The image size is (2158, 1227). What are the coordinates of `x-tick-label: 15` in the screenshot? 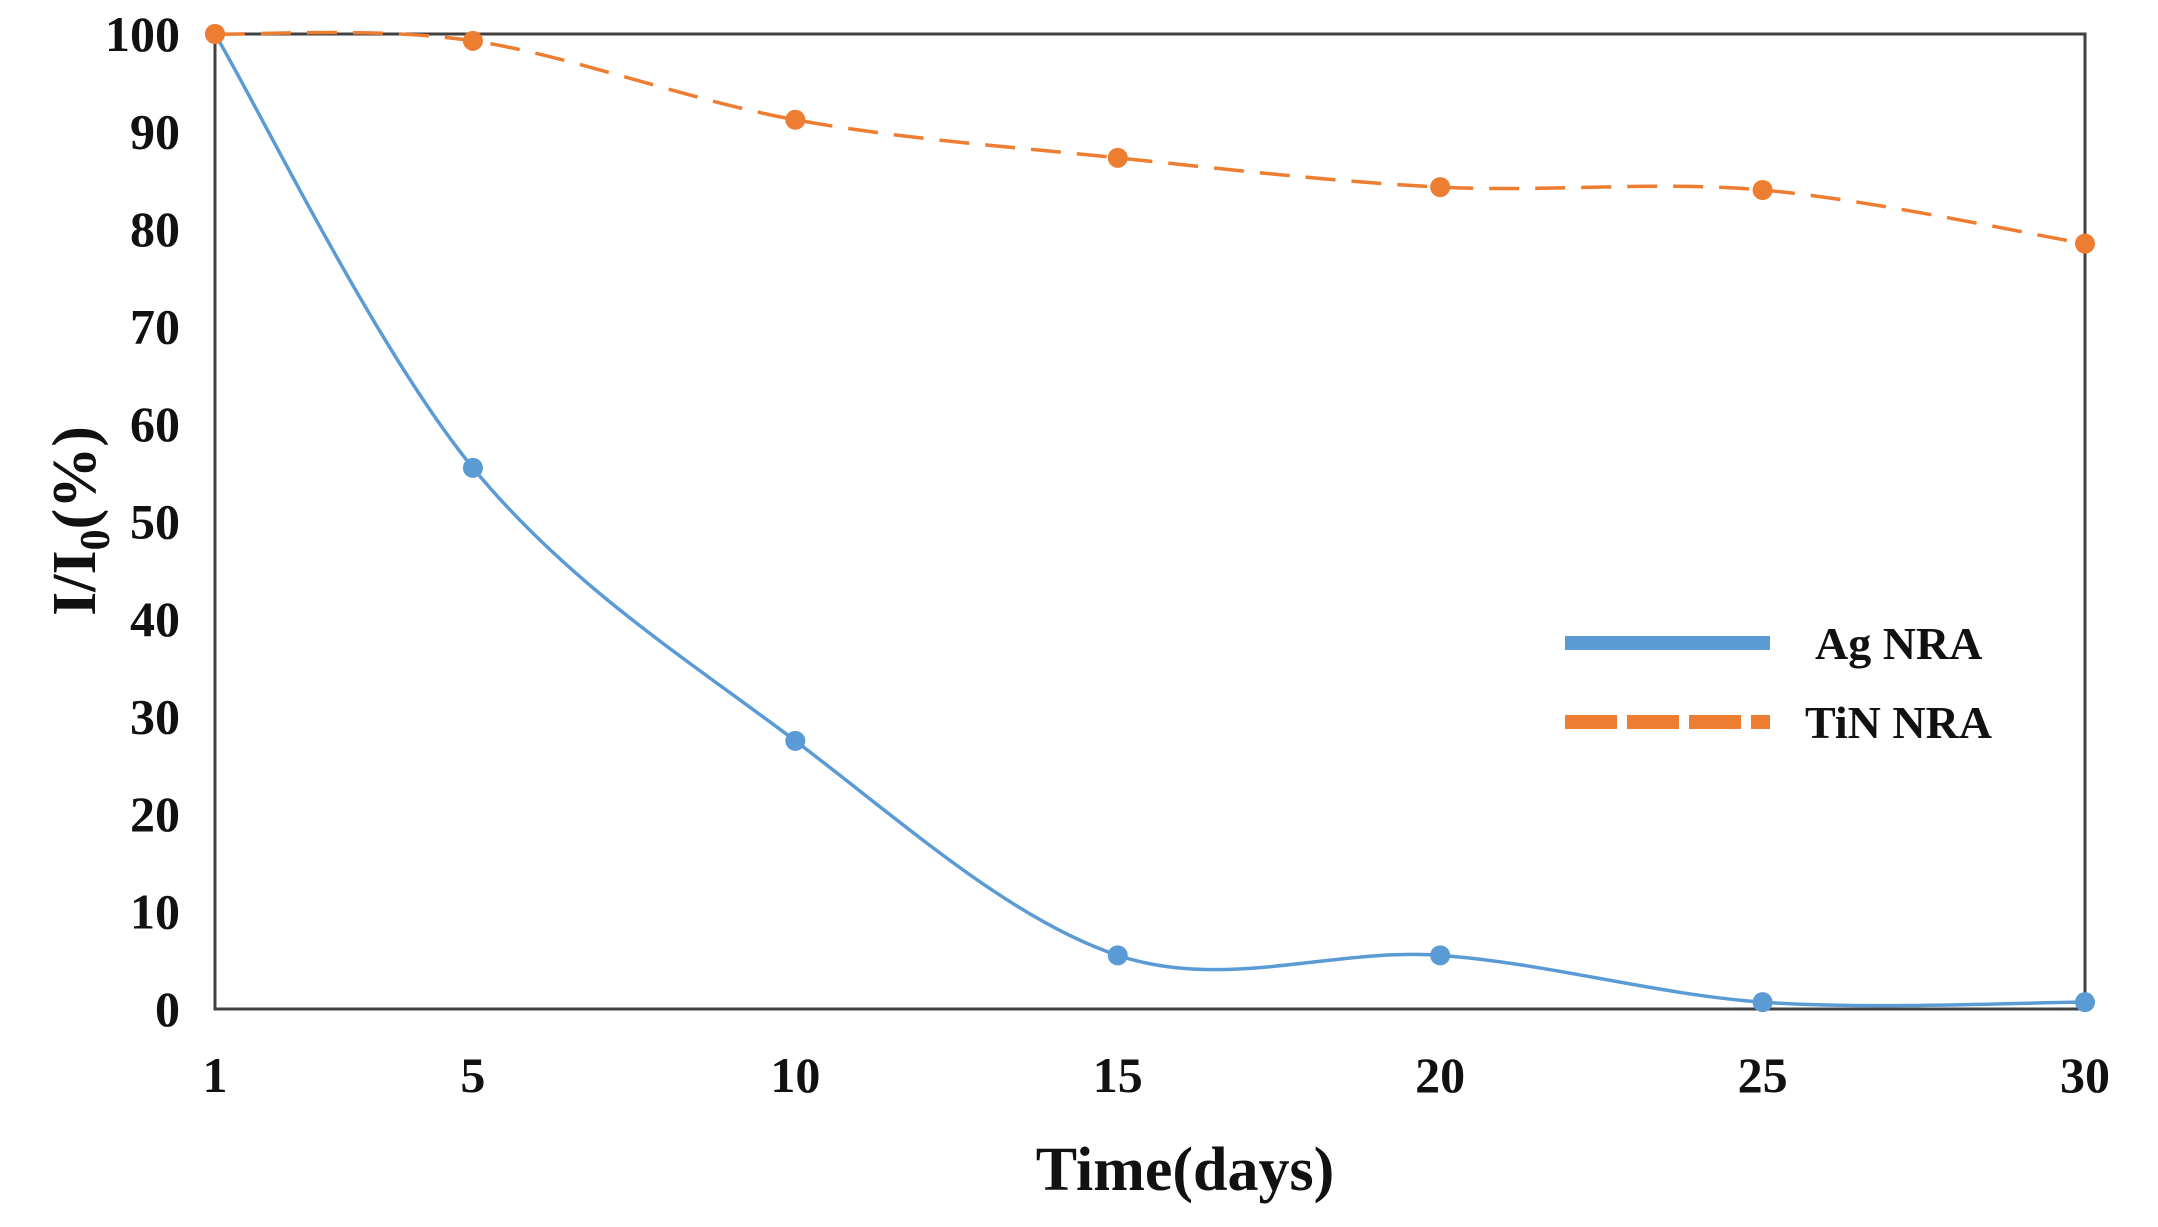 It's located at (1118, 1075).